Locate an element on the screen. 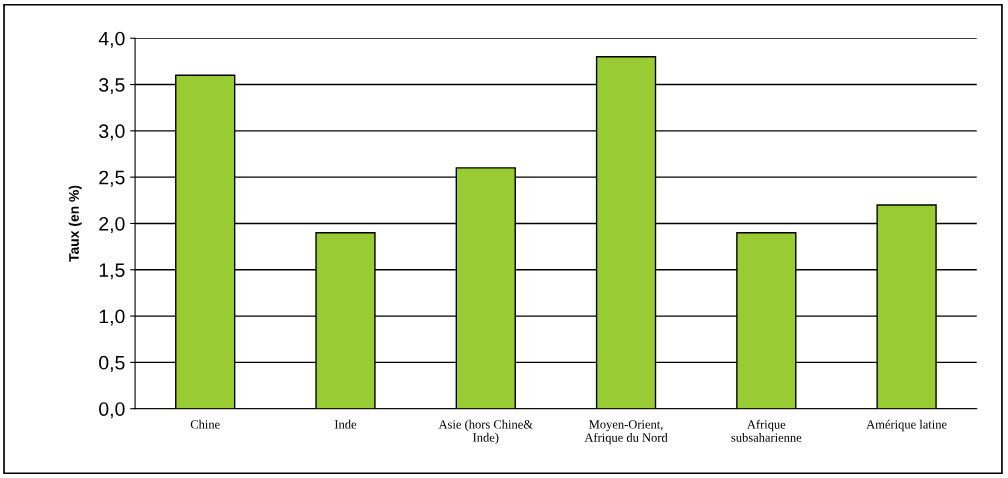 The image size is (1008, 478). x-tick-label: Chine is located at coordinates (205, 424).